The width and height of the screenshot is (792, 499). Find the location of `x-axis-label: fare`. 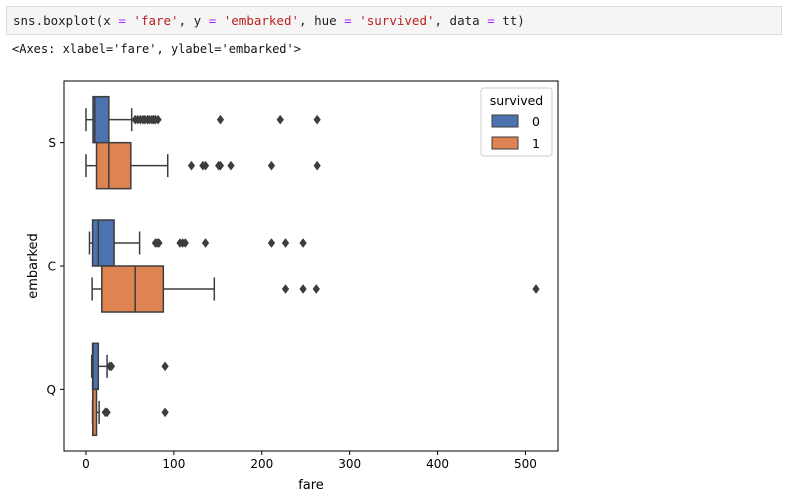

x-axis-label: fare is located at coordinates (311, 485).